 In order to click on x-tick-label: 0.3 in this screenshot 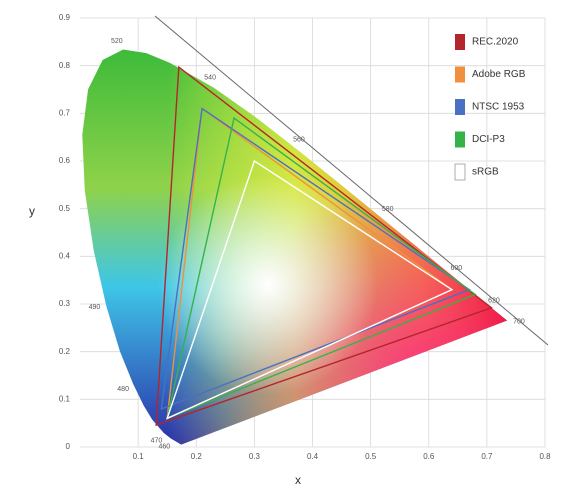, I will do `click(255, 456)`.